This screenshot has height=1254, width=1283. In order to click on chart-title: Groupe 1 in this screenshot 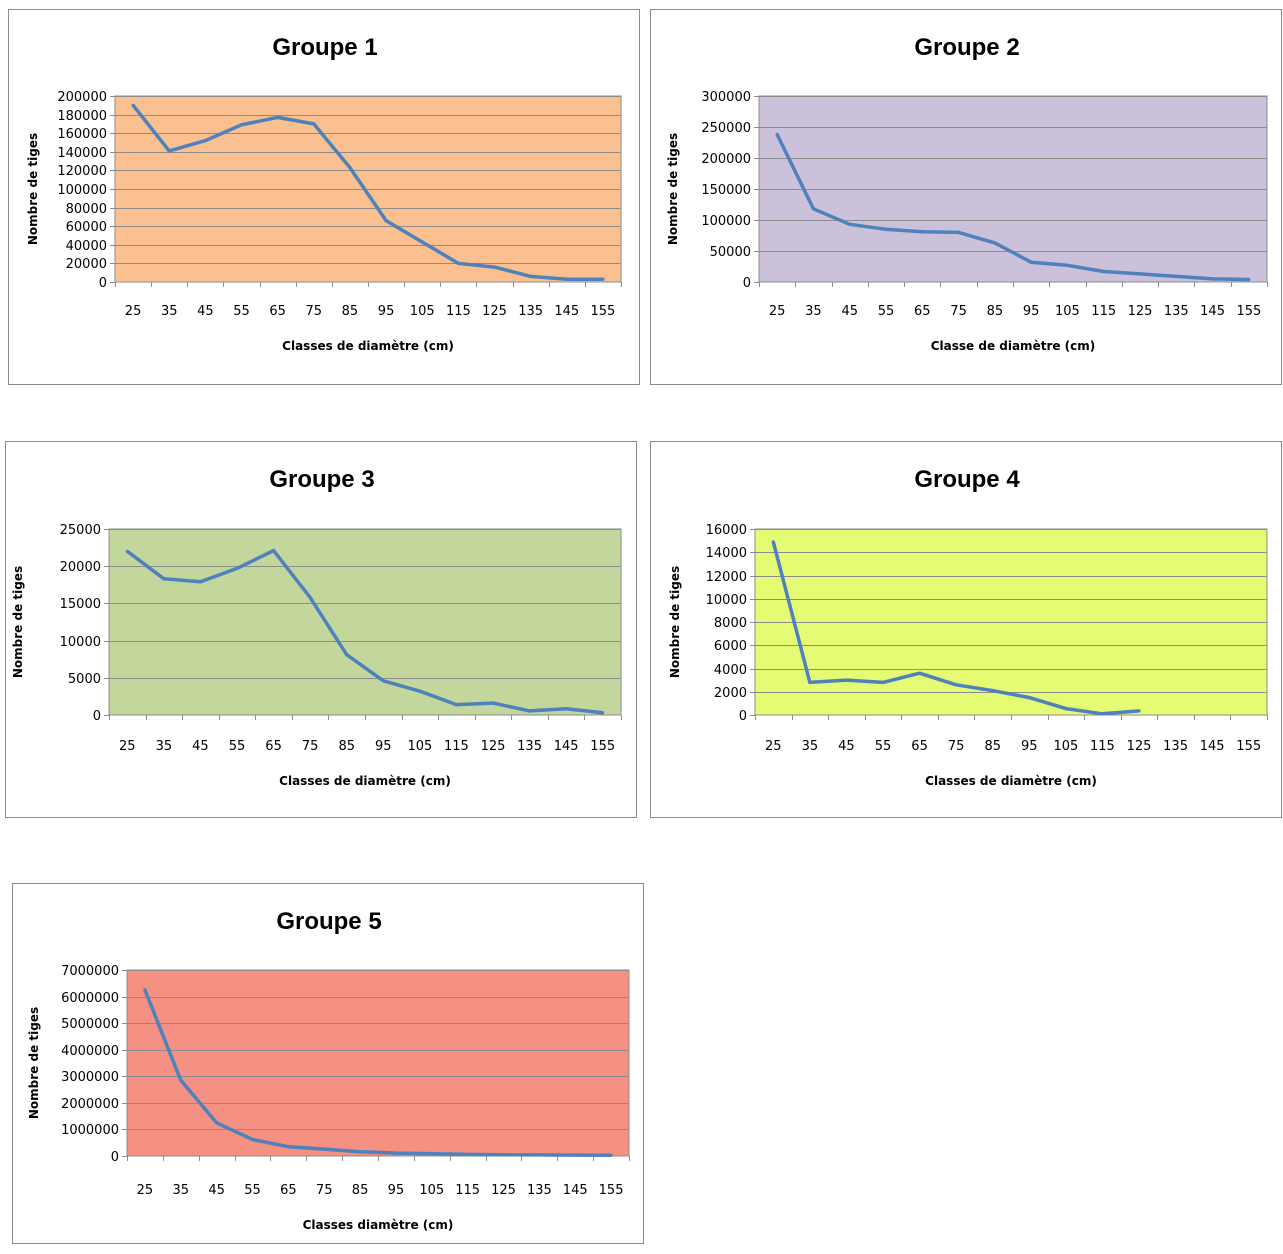, I will do `click(324, 47)`.